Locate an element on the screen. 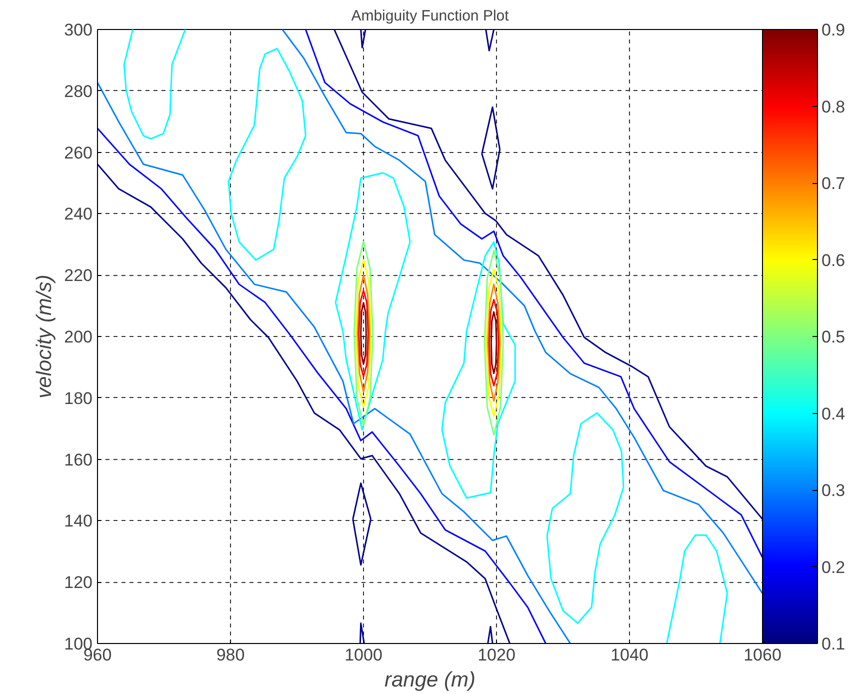  y-tick-label: 280 is located at coordinates (78, 91).